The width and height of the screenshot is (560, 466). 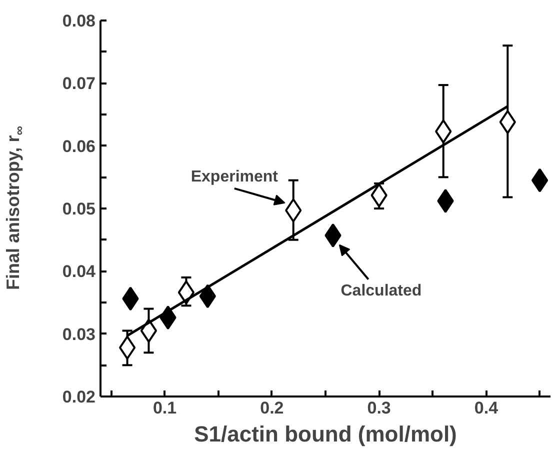 What do you see at coordinates (379, 408) in the screenshot?
I see `x-tick-label: 0.3` at bounding box center [379, 408].